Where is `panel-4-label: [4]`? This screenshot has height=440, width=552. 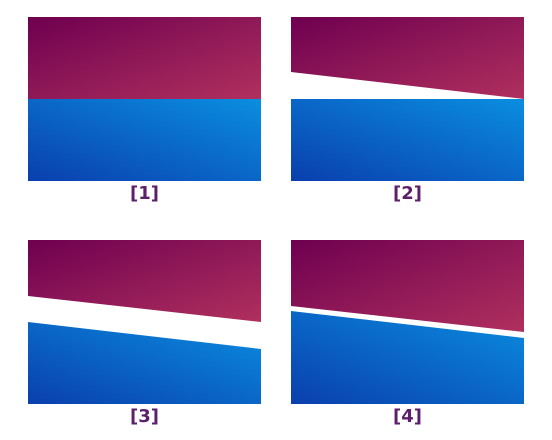
panel-4-label: [4] is located at coordinates (407, 416).